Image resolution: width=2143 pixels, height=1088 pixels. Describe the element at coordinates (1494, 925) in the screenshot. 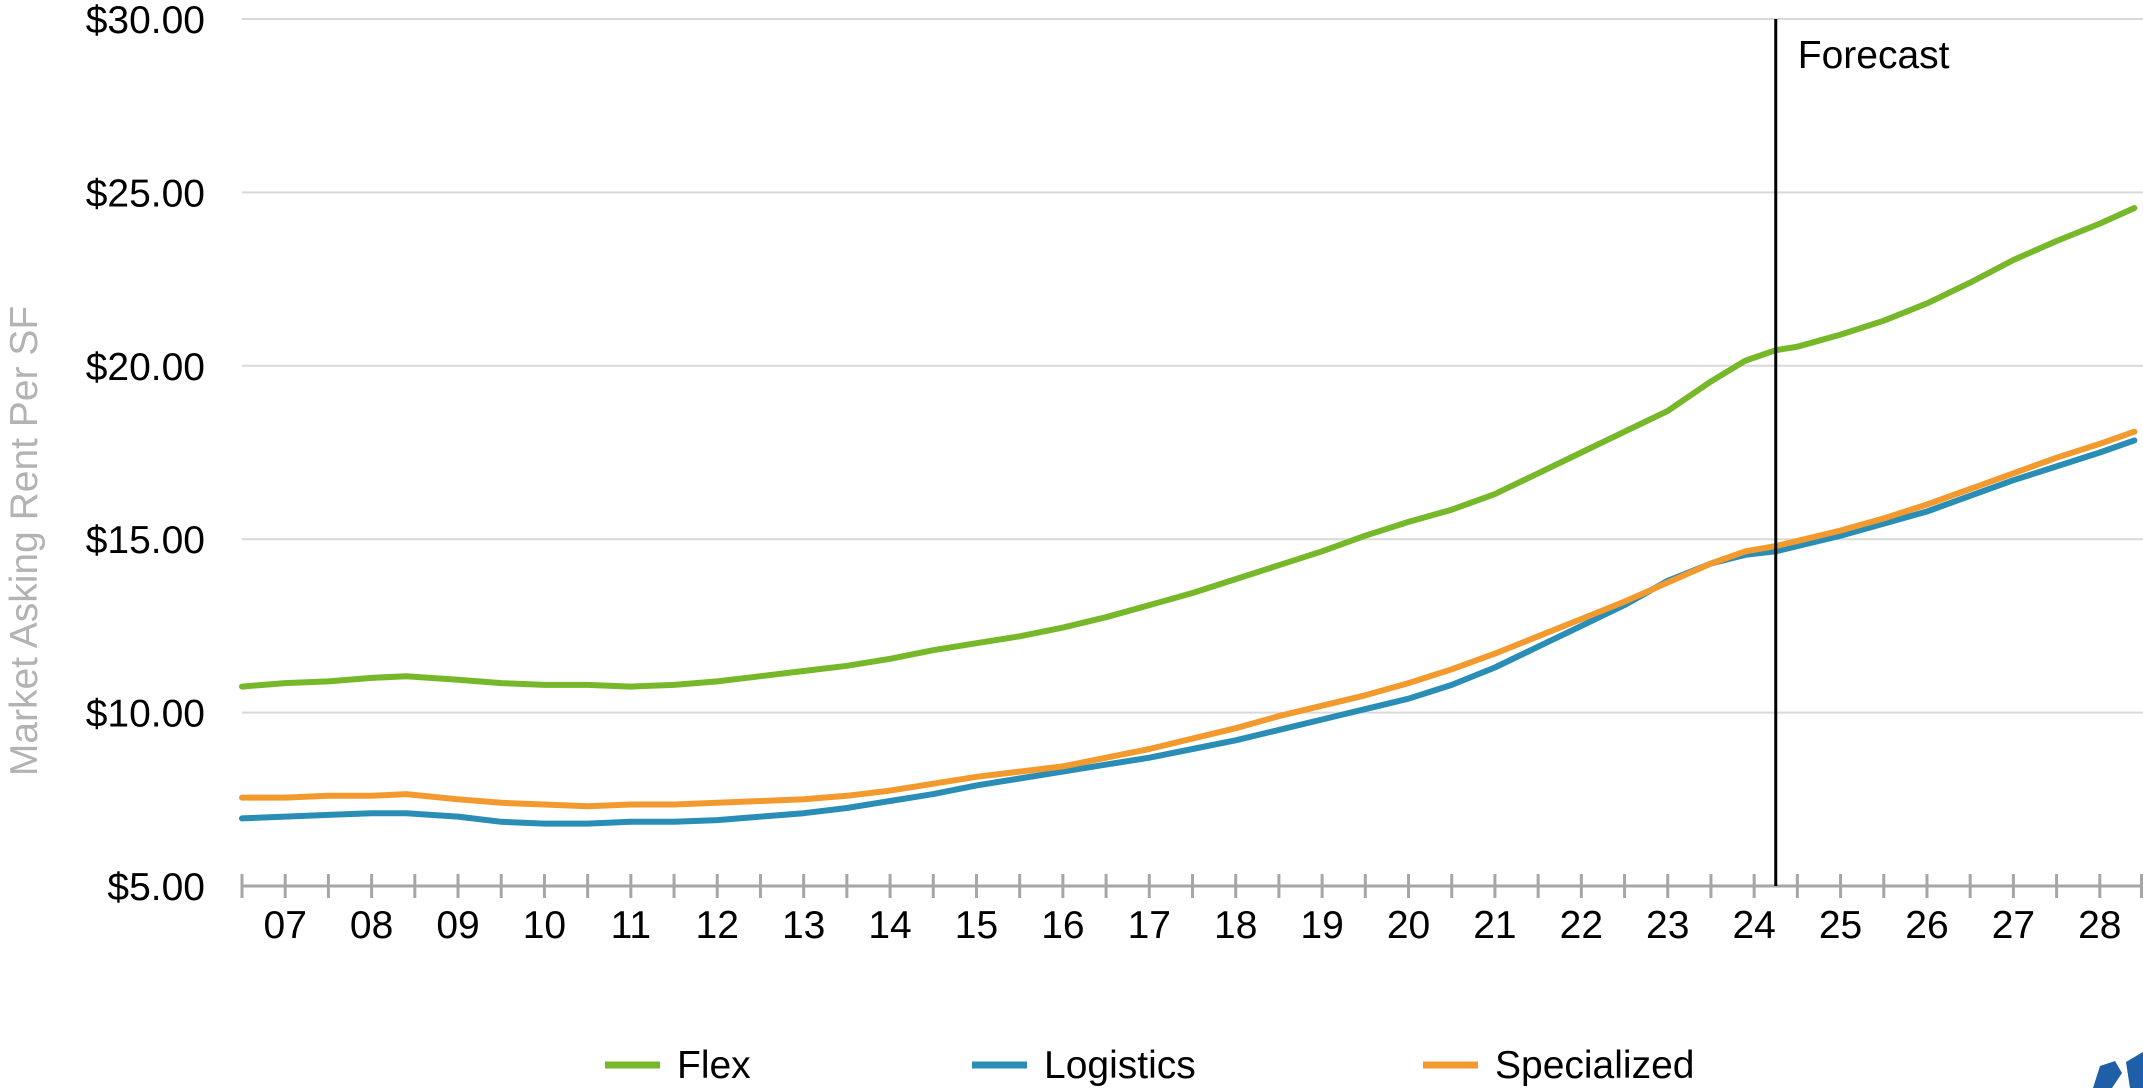

I see `x-tick-label: 21` at that location.